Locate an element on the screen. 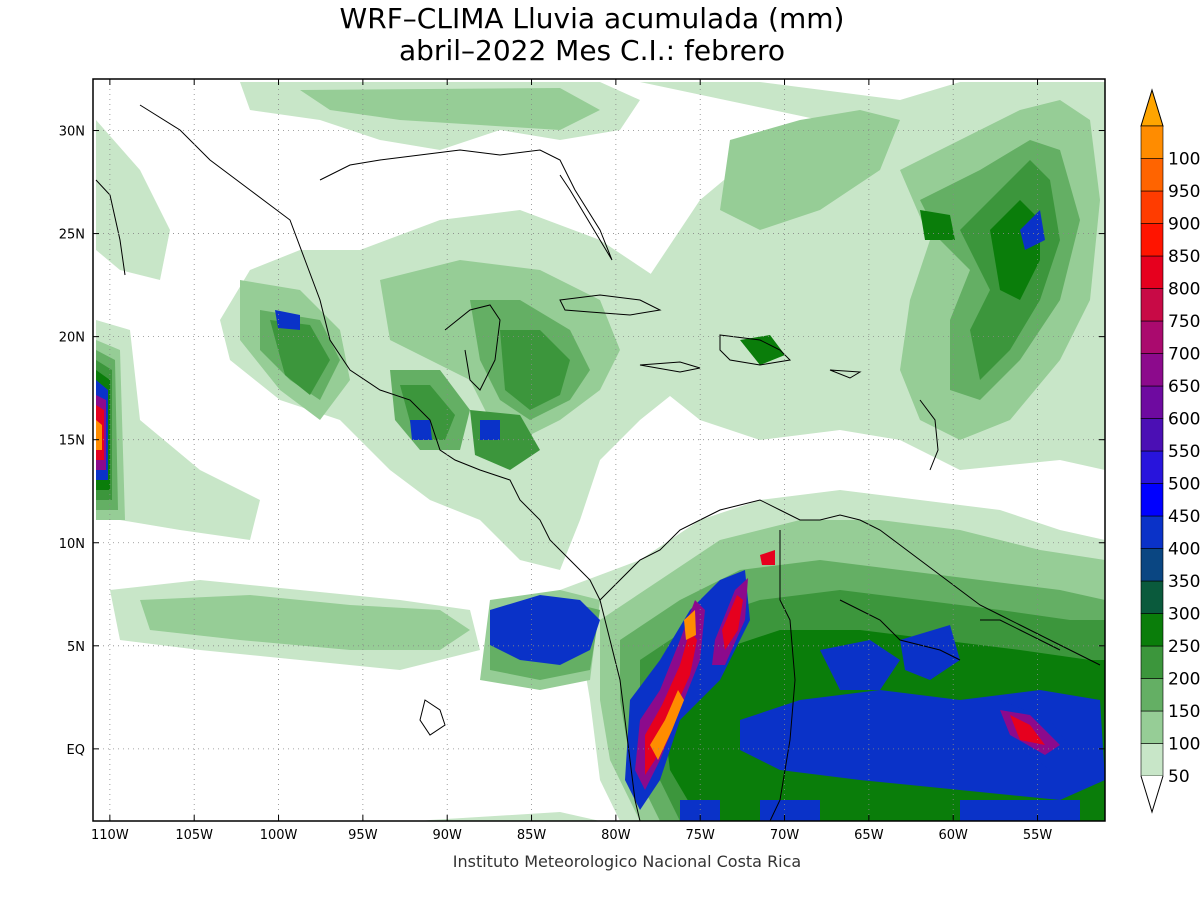 This screenshot has width=1200, height=900. lat-tick-label: 25N is located at coordinates (72, 235).